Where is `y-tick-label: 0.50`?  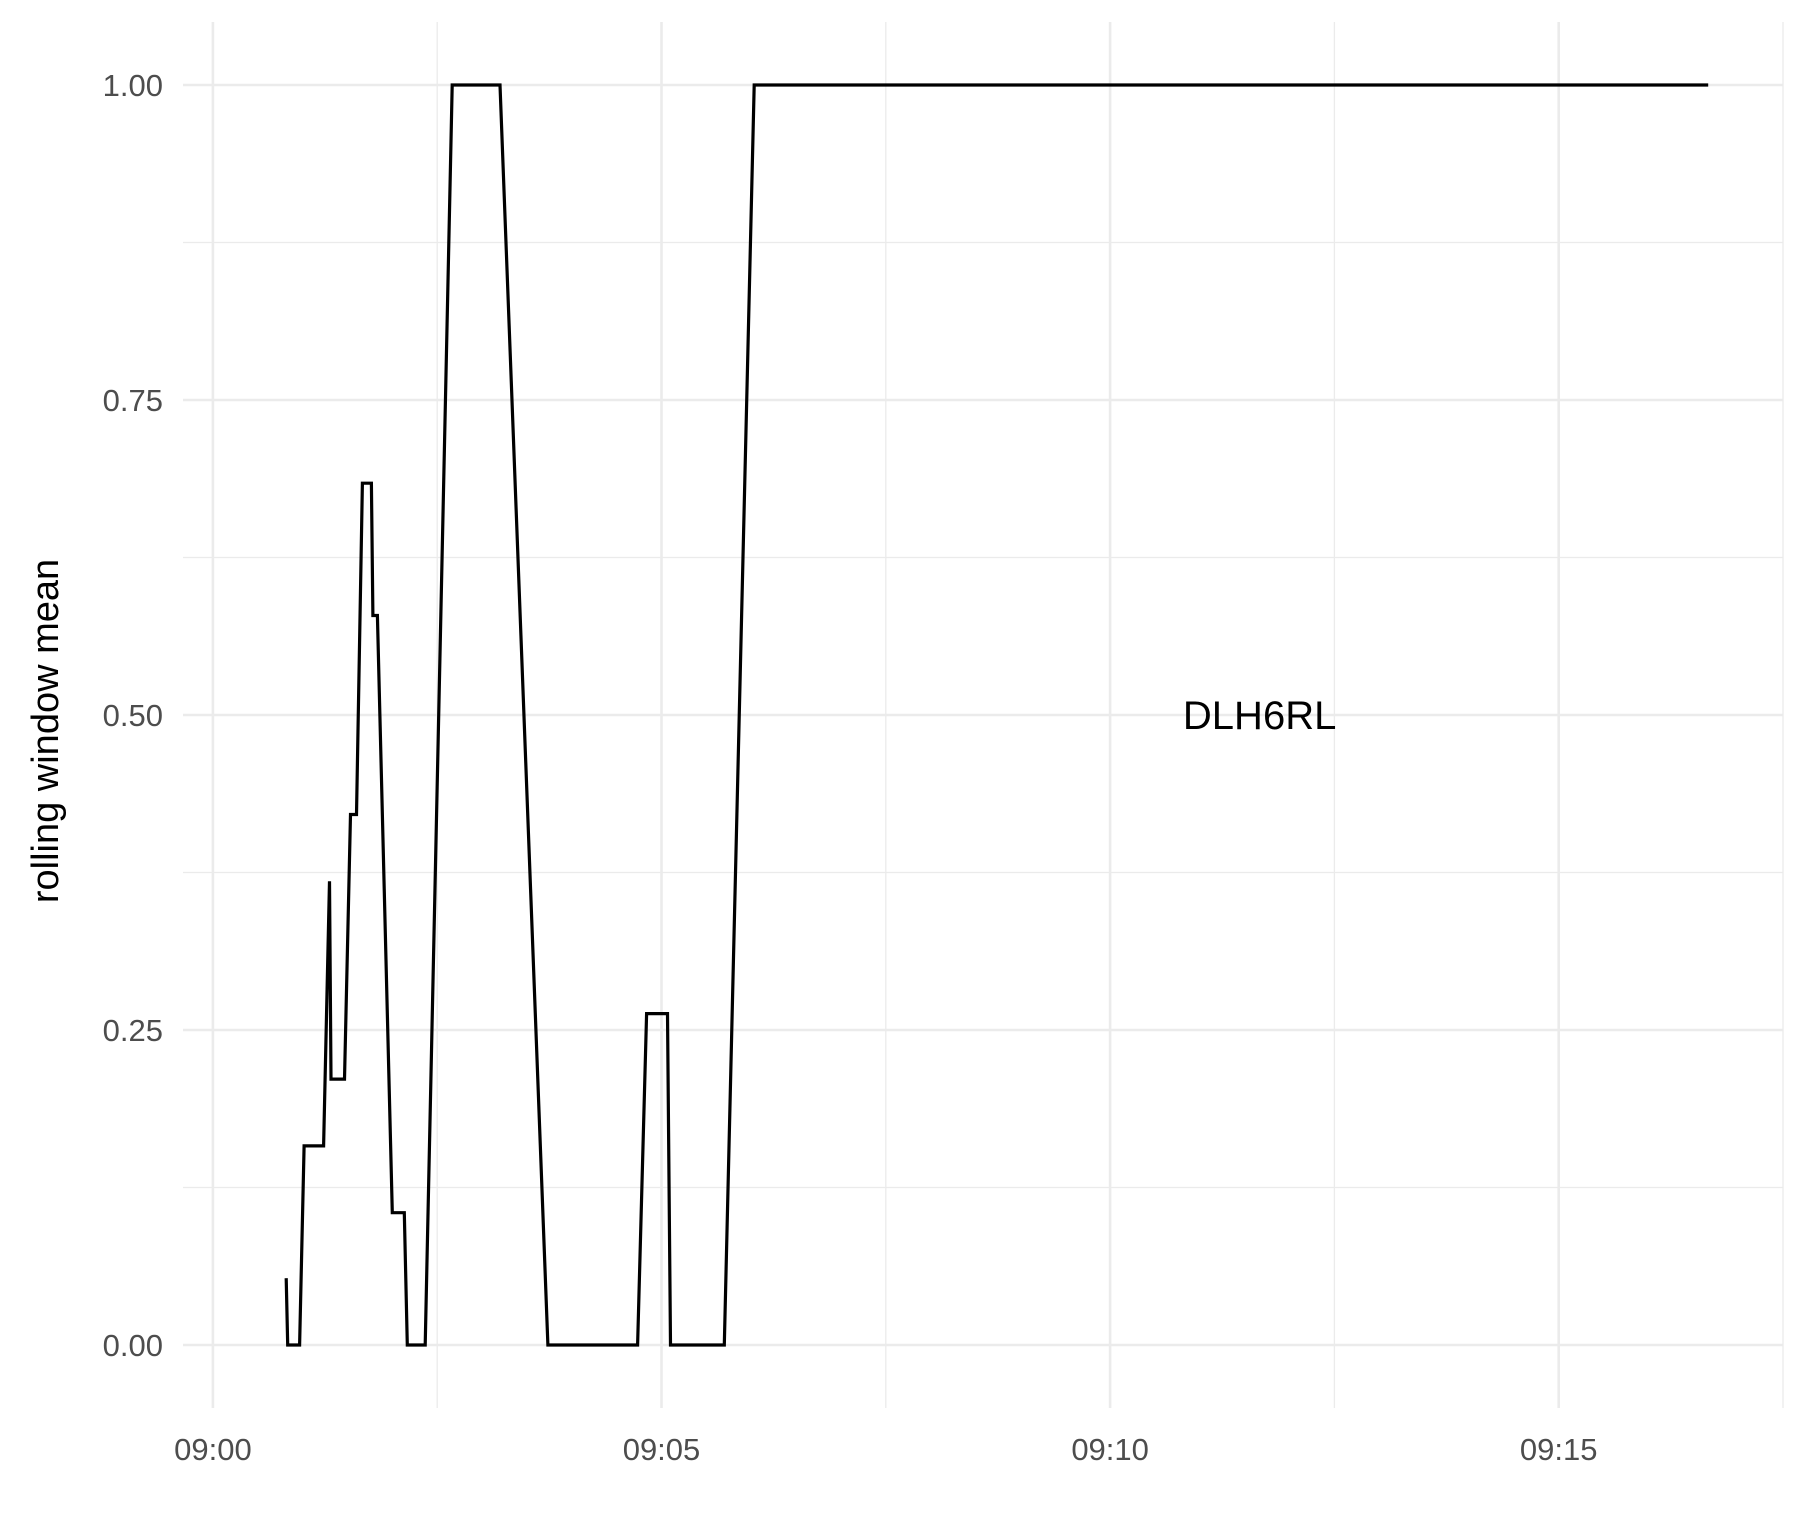 y-tick-label: 0.50 is located at coordinates (133, 715).